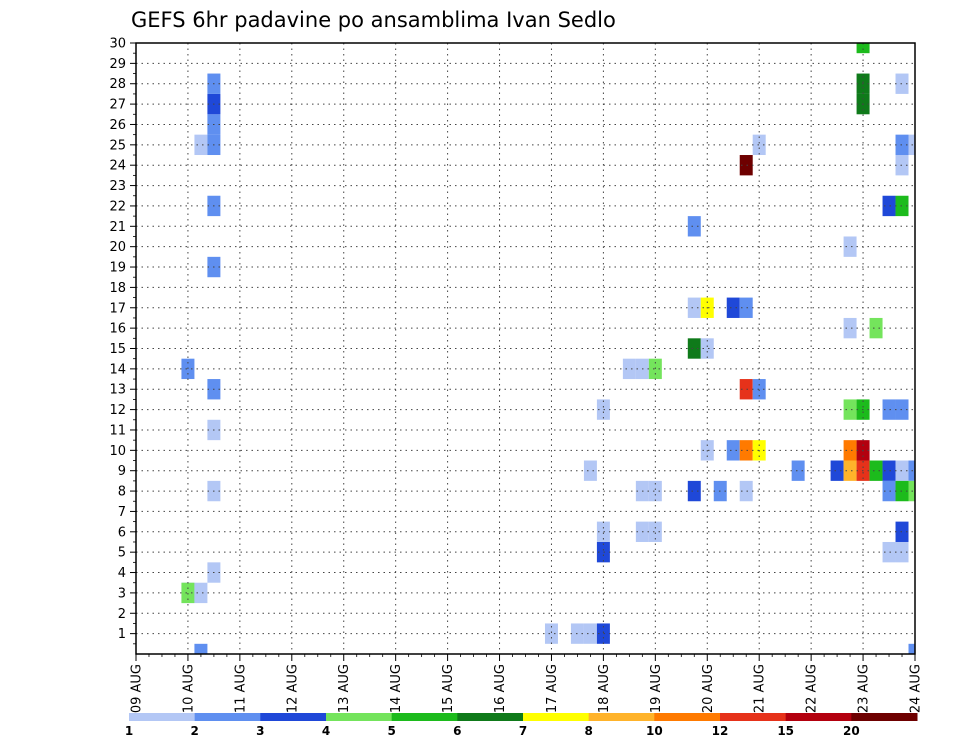  What do you see at coordinates (117, 64) in the screenshot?
I see `y-tick-label: 29` at bounding box center [117, 64].